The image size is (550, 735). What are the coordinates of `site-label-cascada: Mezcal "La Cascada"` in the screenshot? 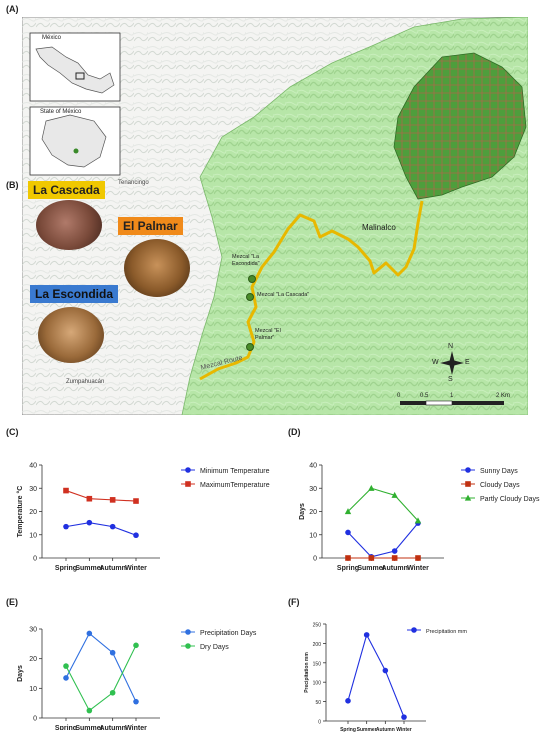 It's located at (283, 295).